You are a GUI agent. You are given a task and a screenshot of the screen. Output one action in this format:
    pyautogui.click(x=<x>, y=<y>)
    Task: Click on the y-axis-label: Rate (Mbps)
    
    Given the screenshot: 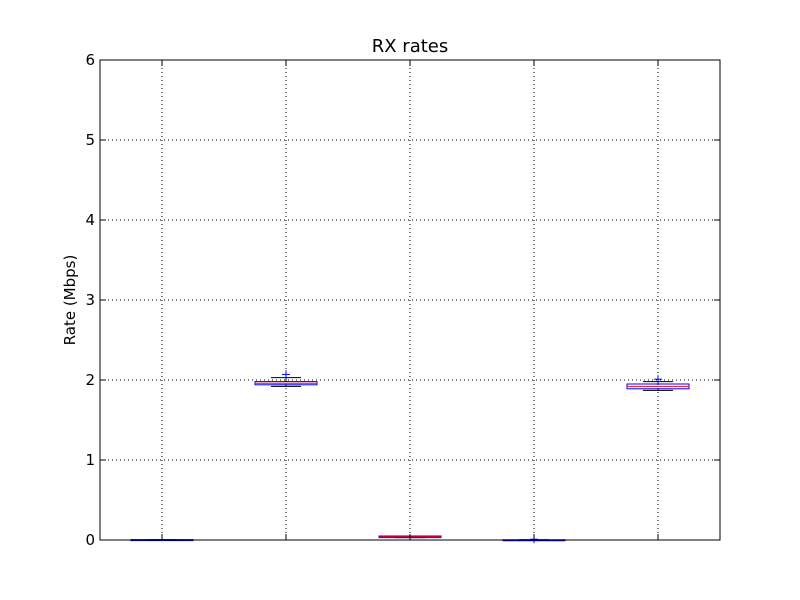 What is the action you would take?
    pyautogui.click(x=70, y=300)
    